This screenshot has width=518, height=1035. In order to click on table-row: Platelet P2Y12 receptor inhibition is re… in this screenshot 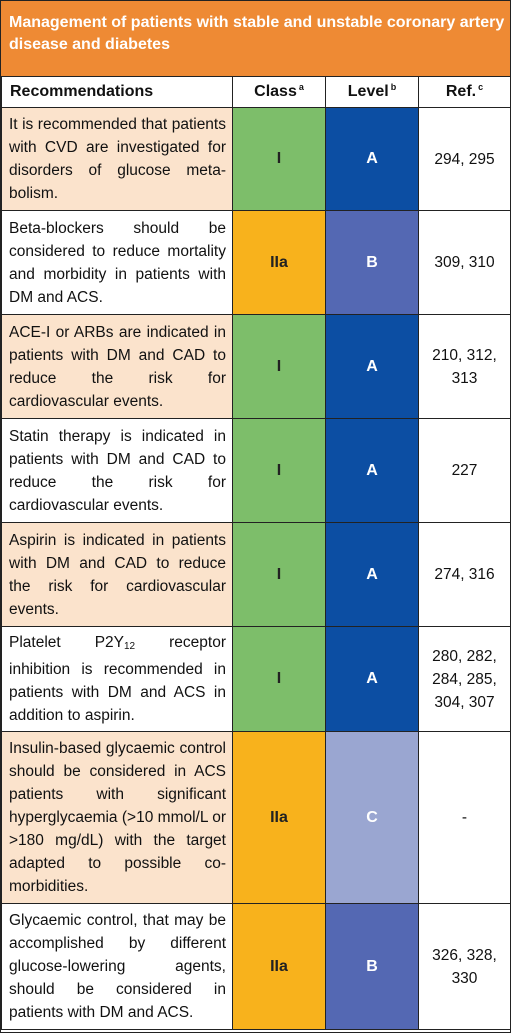, I will do `click(256, 679)`.